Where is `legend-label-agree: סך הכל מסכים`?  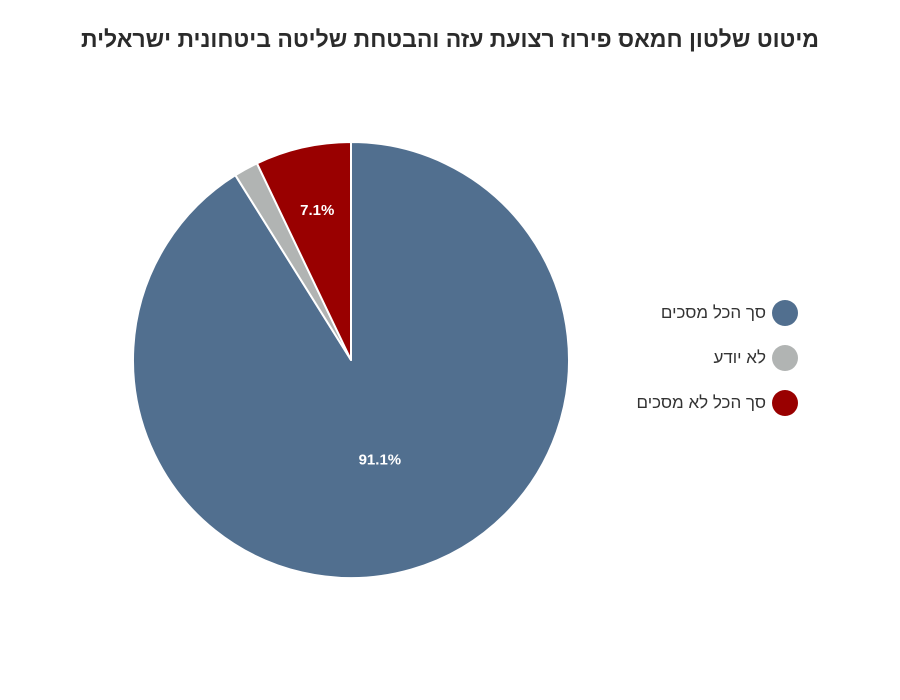
legend-label-agree: סך הכל מסכים is located at coordinates (713, 312).